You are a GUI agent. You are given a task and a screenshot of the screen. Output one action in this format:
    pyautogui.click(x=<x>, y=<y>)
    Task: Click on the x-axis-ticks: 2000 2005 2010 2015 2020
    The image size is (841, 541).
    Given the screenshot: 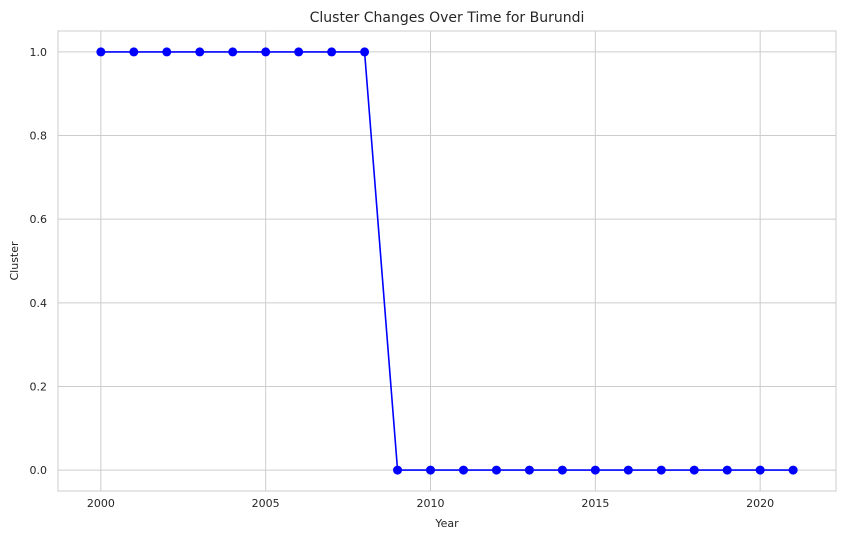 What is the action you would take?
    pyautogui.click(x=430, y=503)
    